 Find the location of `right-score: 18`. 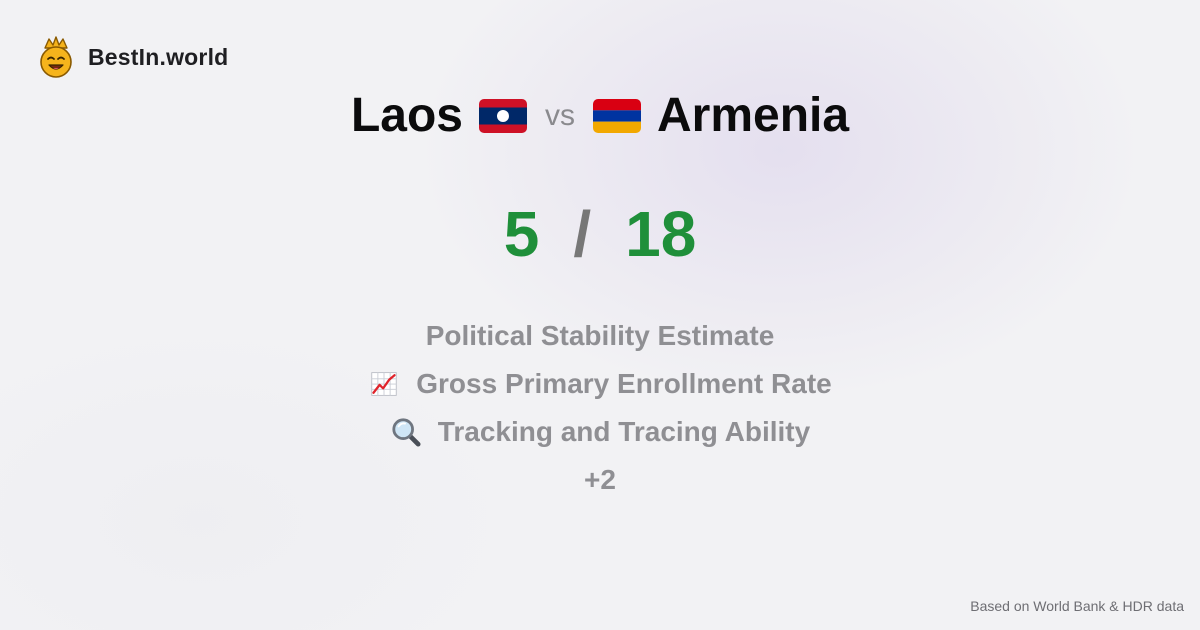

right-score: 18 is located at coordinates (661, 234).